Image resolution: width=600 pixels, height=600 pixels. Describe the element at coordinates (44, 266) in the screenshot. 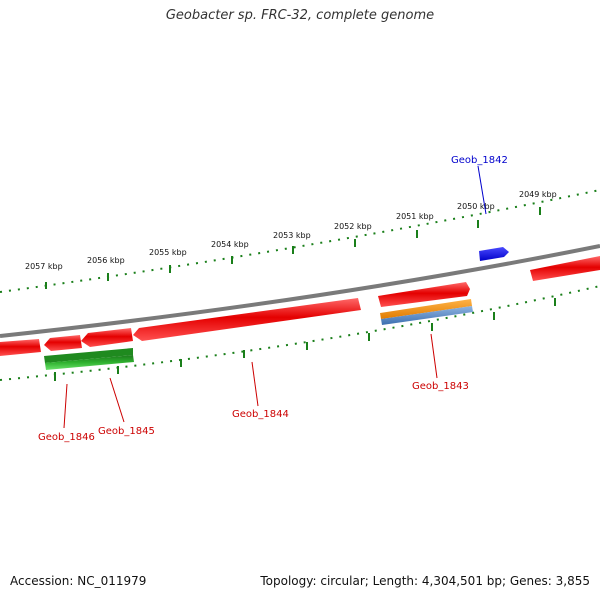

I see `scale-label-2057: 2057 kbp` at that location.